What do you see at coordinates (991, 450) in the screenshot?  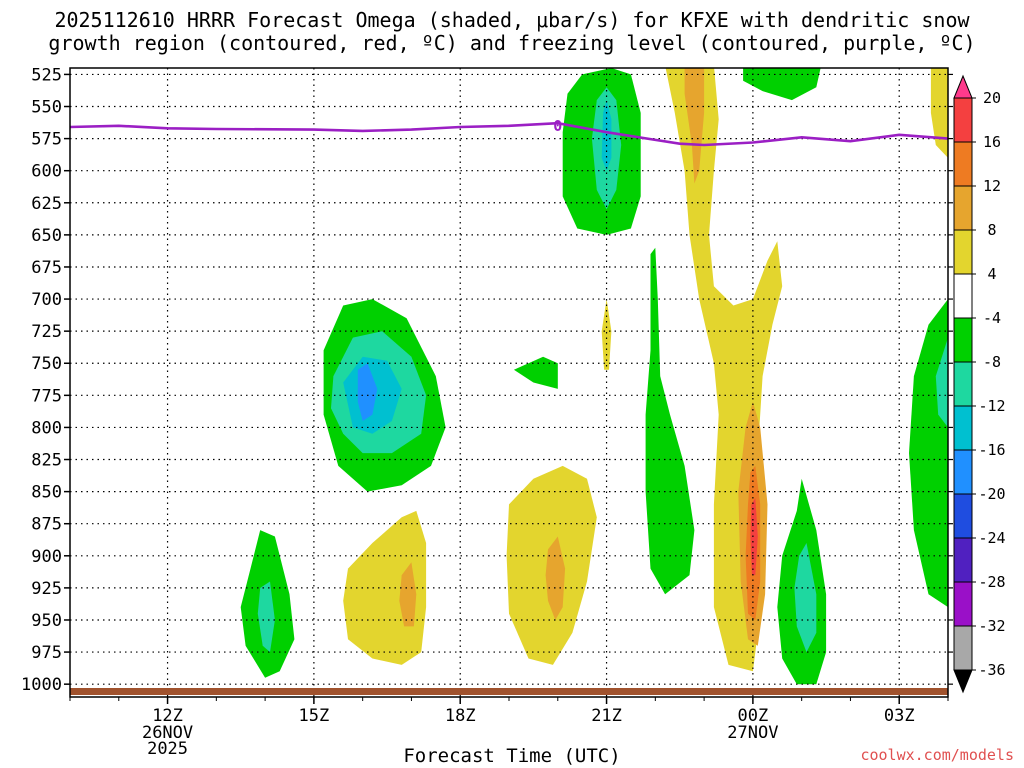 I see `colorbar-label-8: -16` at bounding box center [991, 450].